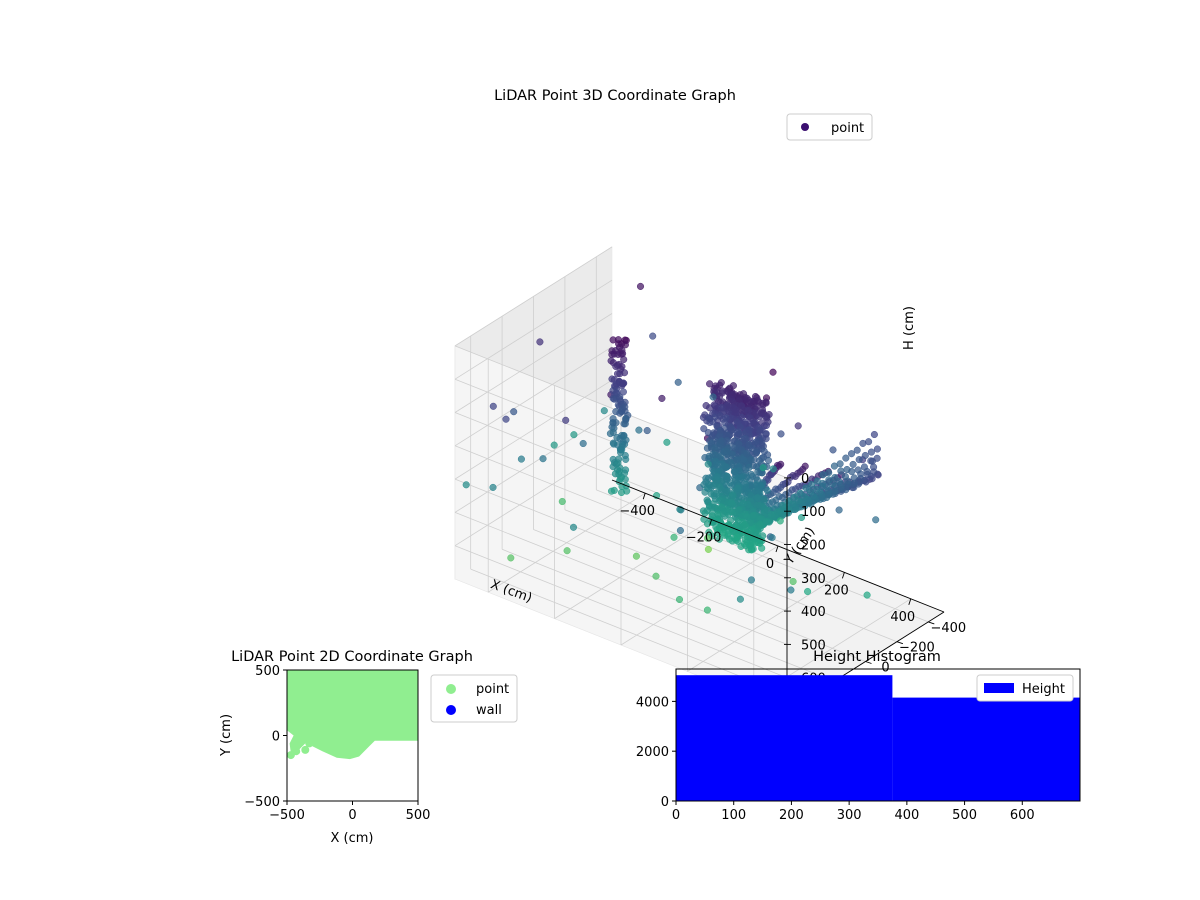  I want to click on chart-histogram-legend-swatch, so click(999, 688).